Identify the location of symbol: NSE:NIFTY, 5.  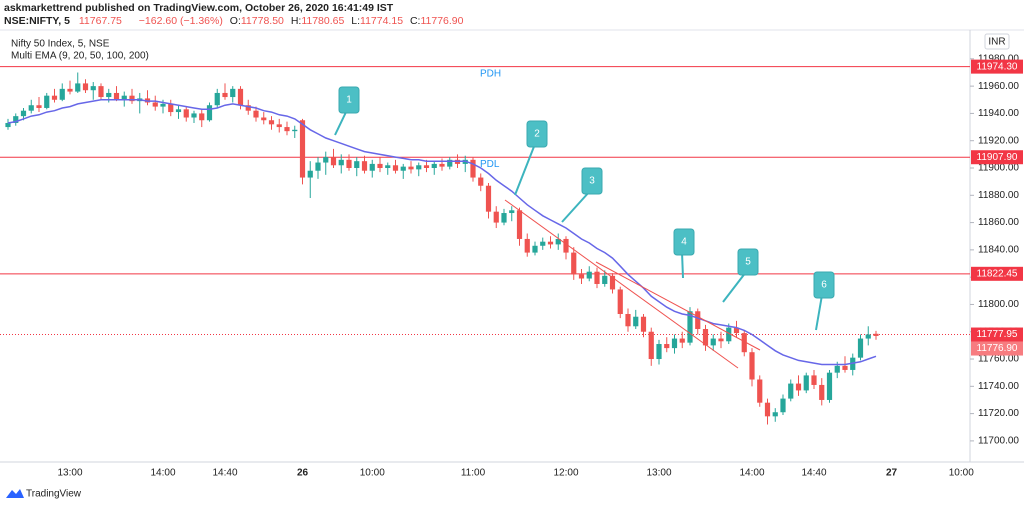
(37, 21).